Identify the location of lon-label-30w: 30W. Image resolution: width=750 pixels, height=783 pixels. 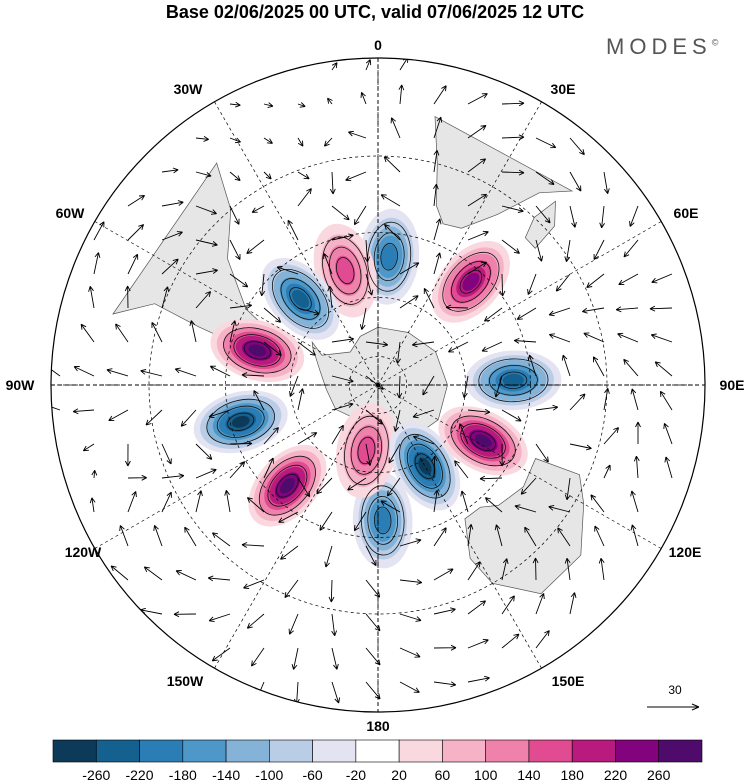
(189, 89).